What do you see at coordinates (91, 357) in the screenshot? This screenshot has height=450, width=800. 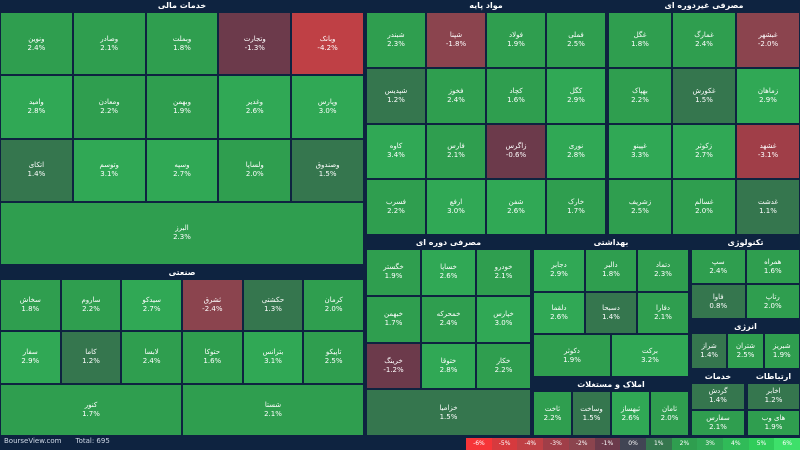 I see `stock-tile: کاما 1.2%` at bounding box center [91, 357].